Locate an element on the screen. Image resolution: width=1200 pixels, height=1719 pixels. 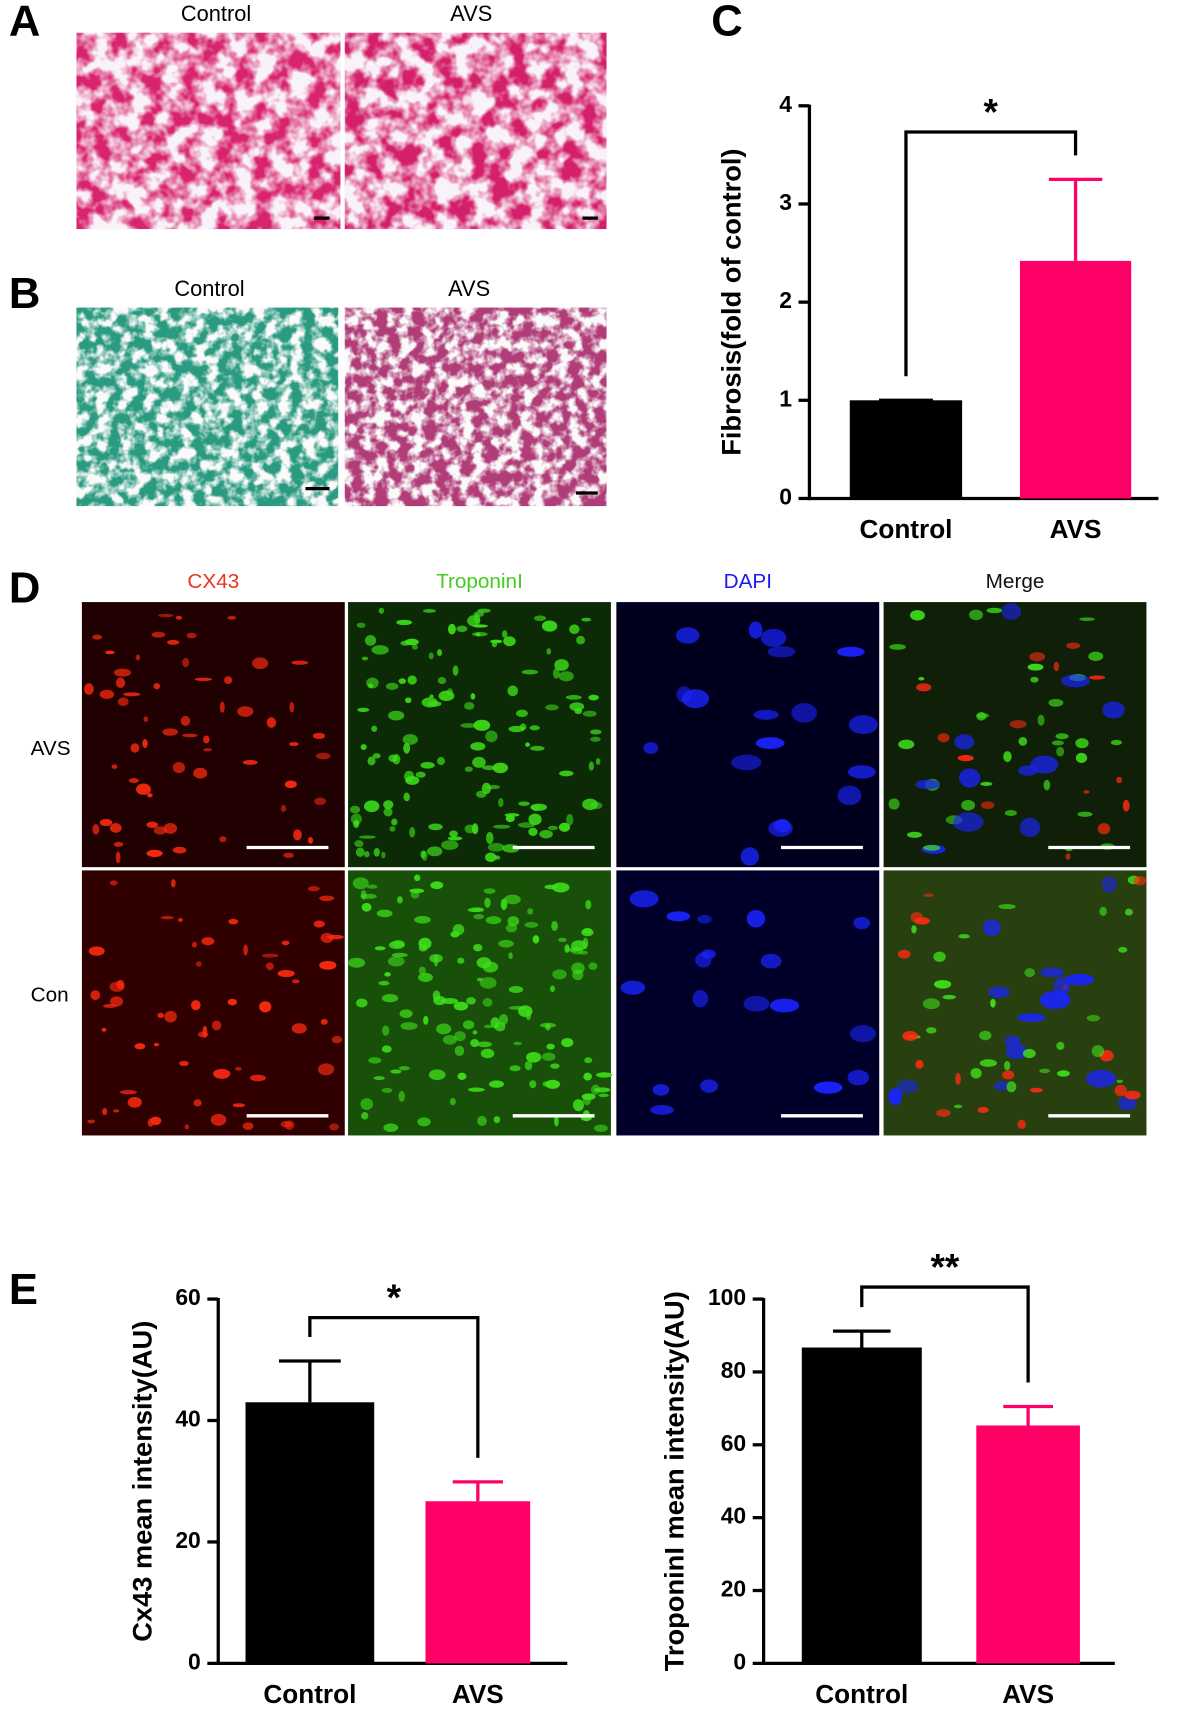
y-tick-label: 40 is located at coordinates (733, 1516).